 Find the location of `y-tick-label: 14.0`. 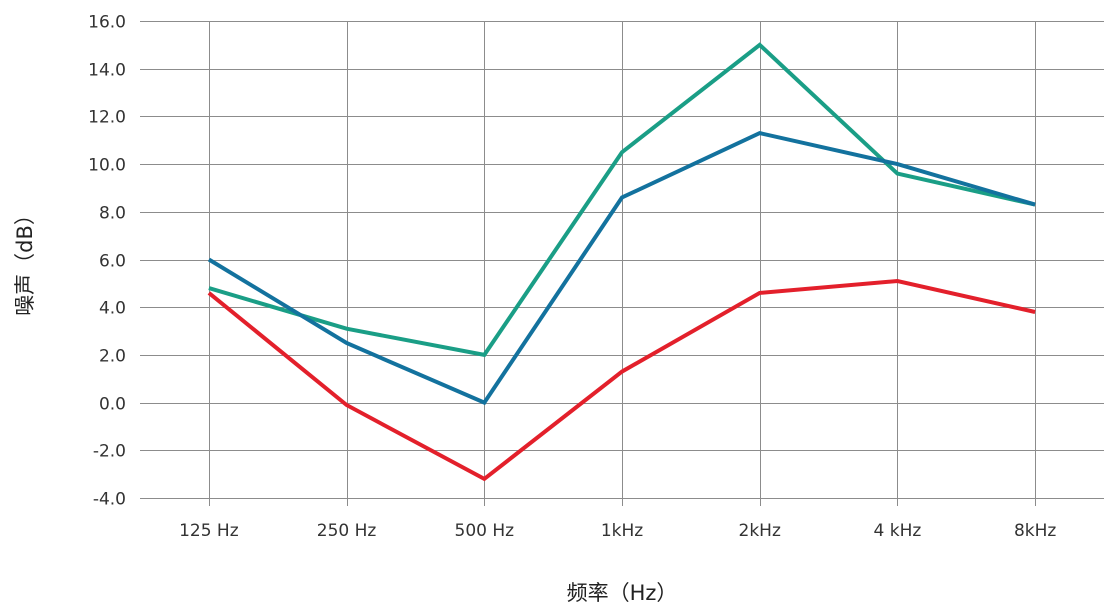

y-tick-label: 14.0 is located at coordinates (107, 71).